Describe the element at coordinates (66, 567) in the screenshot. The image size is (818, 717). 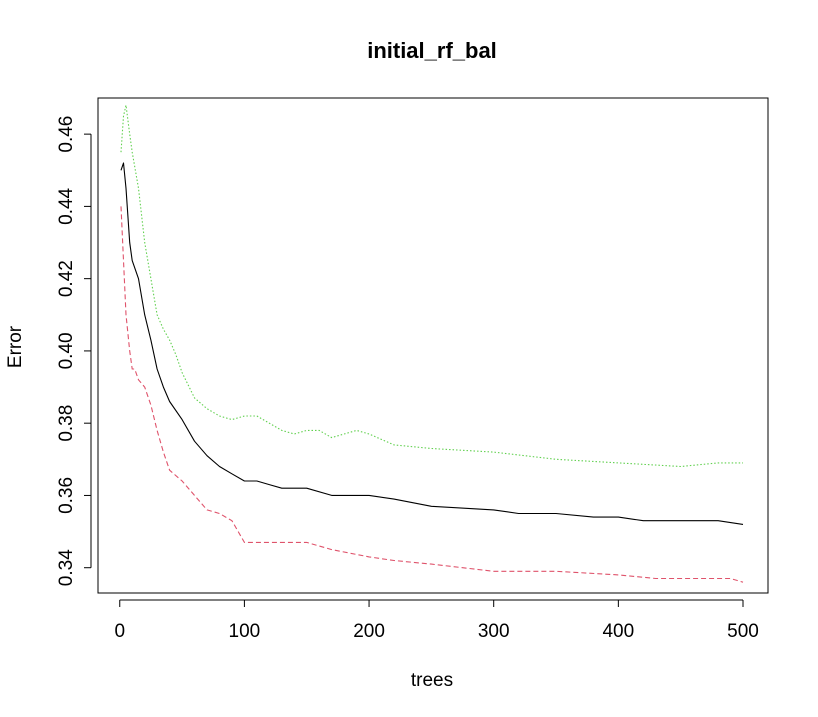
I see `y-tick-label: 0.34` at that location.